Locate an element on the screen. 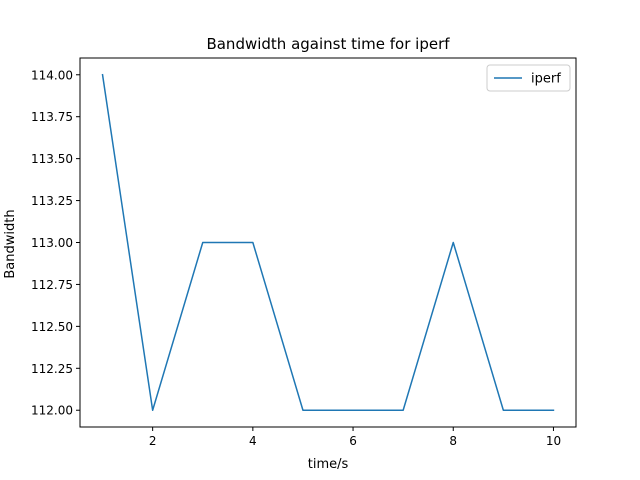  y-tick-label: 112.75 is located at coordinates (52, 285).